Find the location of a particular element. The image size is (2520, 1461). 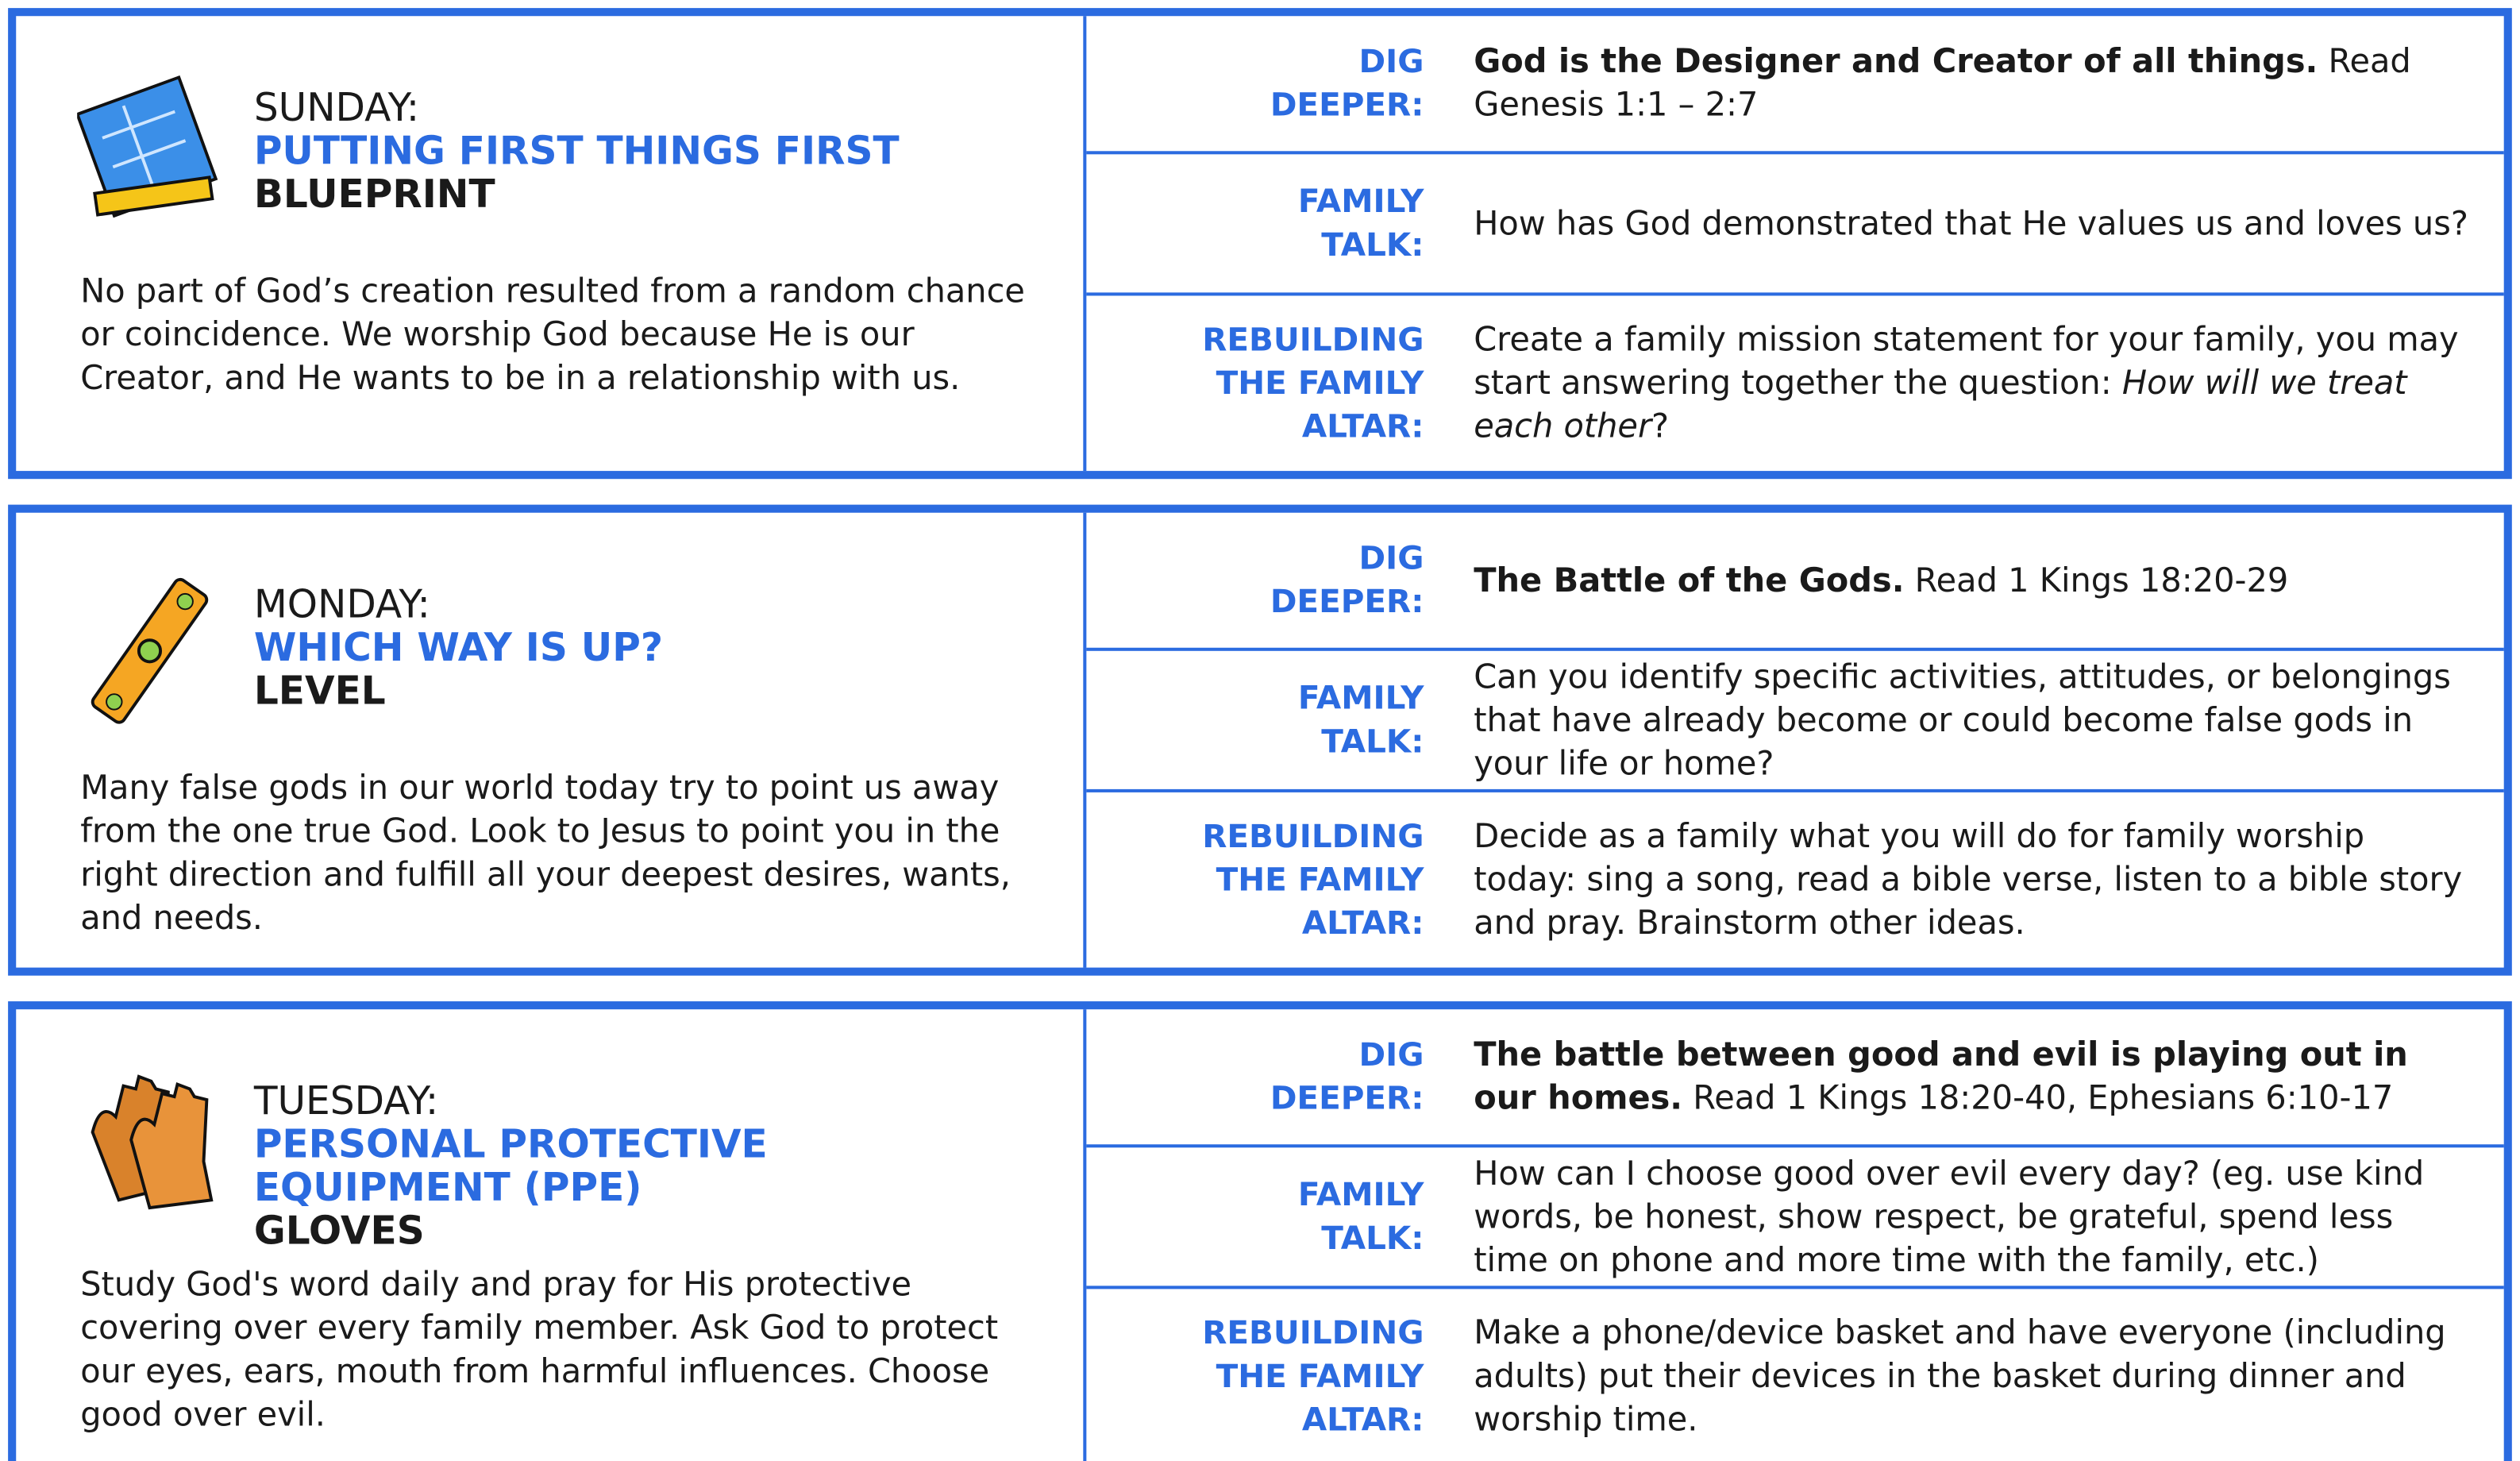

day: SUNDAY: is located at coordinates (336, 108).